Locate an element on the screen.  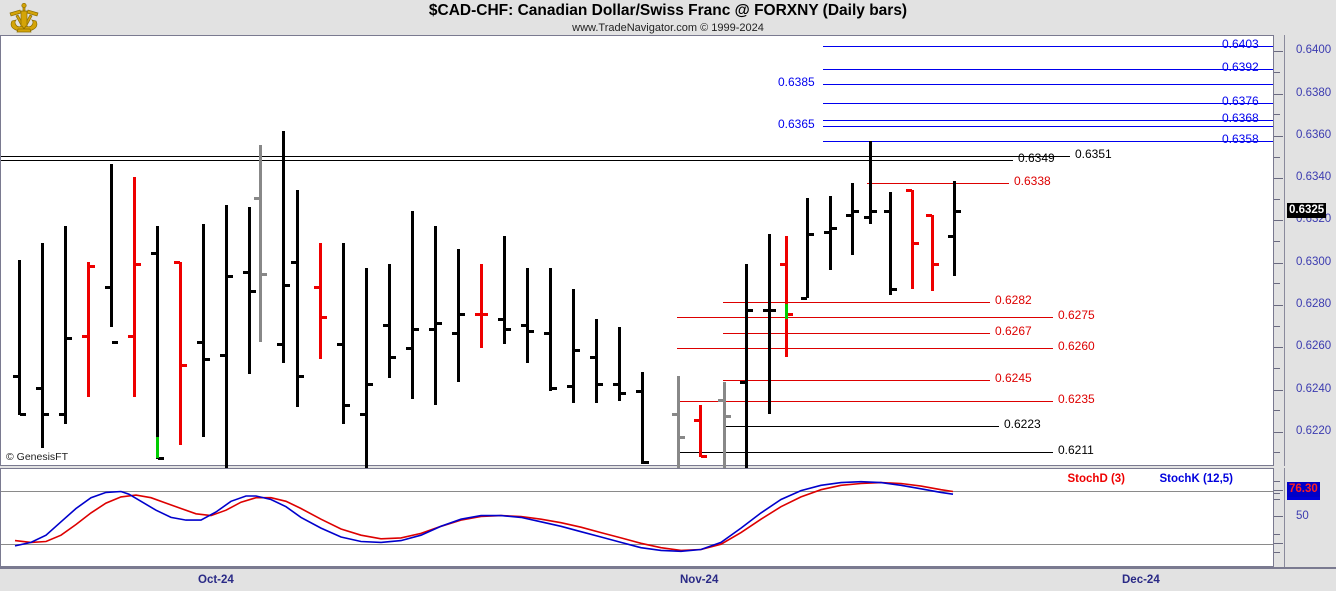
study-level-label: 0.6365 is located at coordinates (796, 124).